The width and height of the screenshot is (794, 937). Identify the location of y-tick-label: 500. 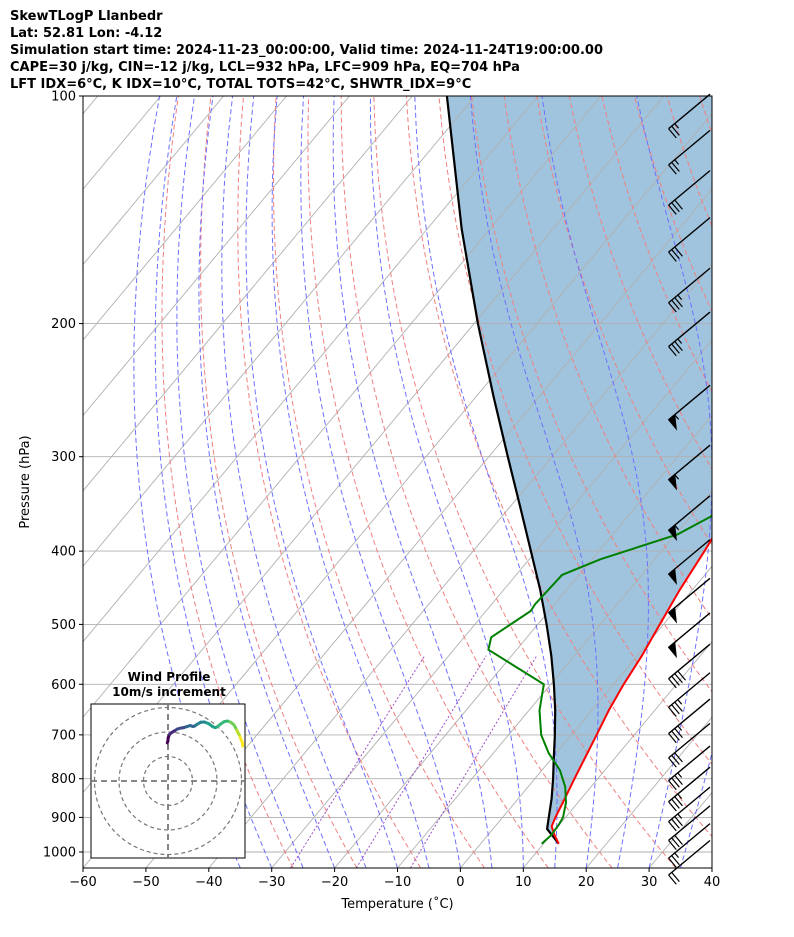
(63, 625).